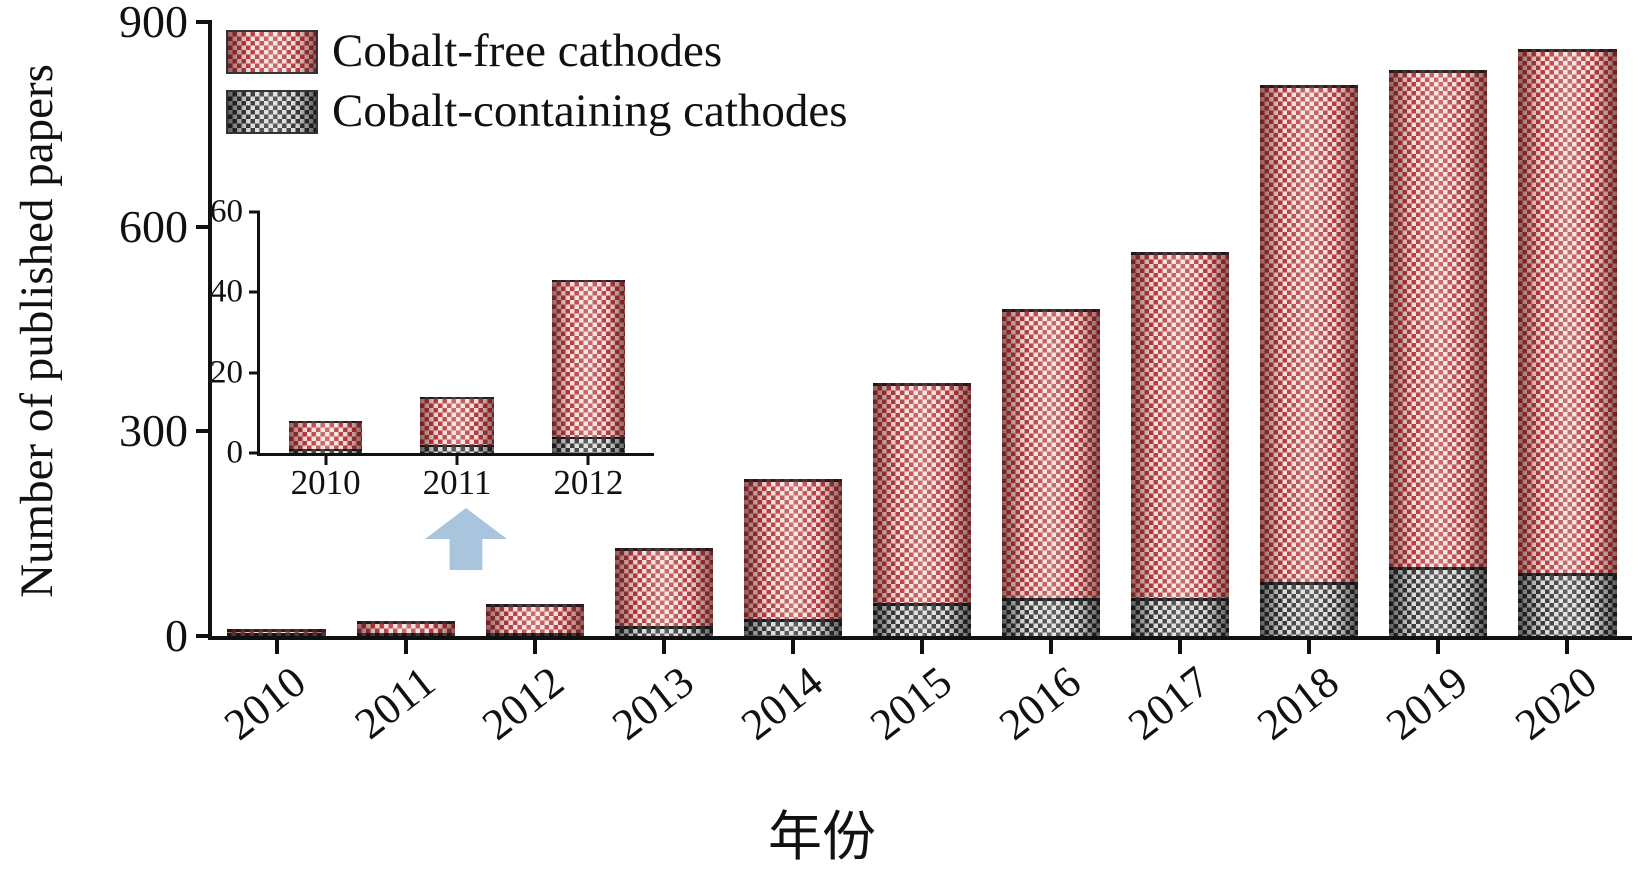  I want to click on legend-label-cobalt-containing: Cobalt-containing cathodes, so click(590, 110).